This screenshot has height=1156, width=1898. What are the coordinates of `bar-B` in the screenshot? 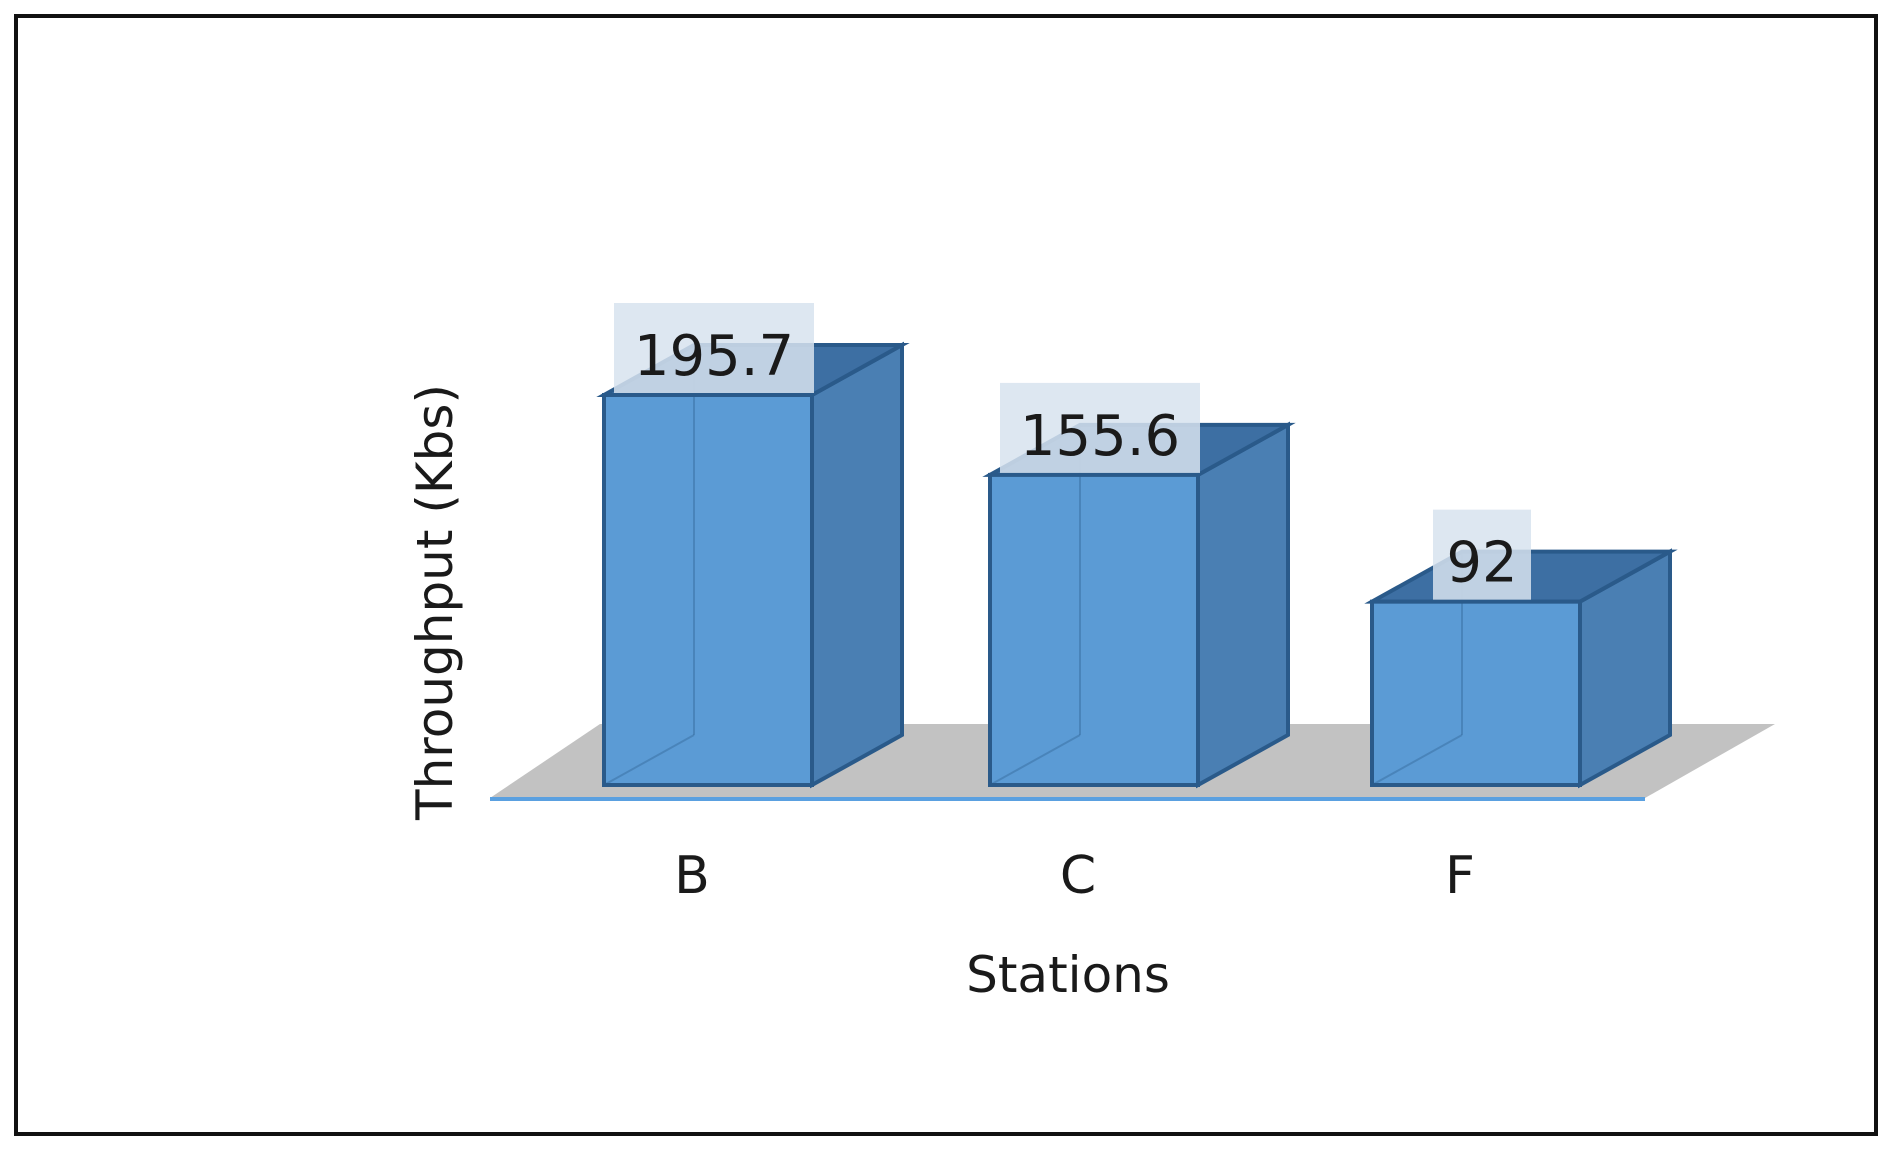 It's located at (753, 565).